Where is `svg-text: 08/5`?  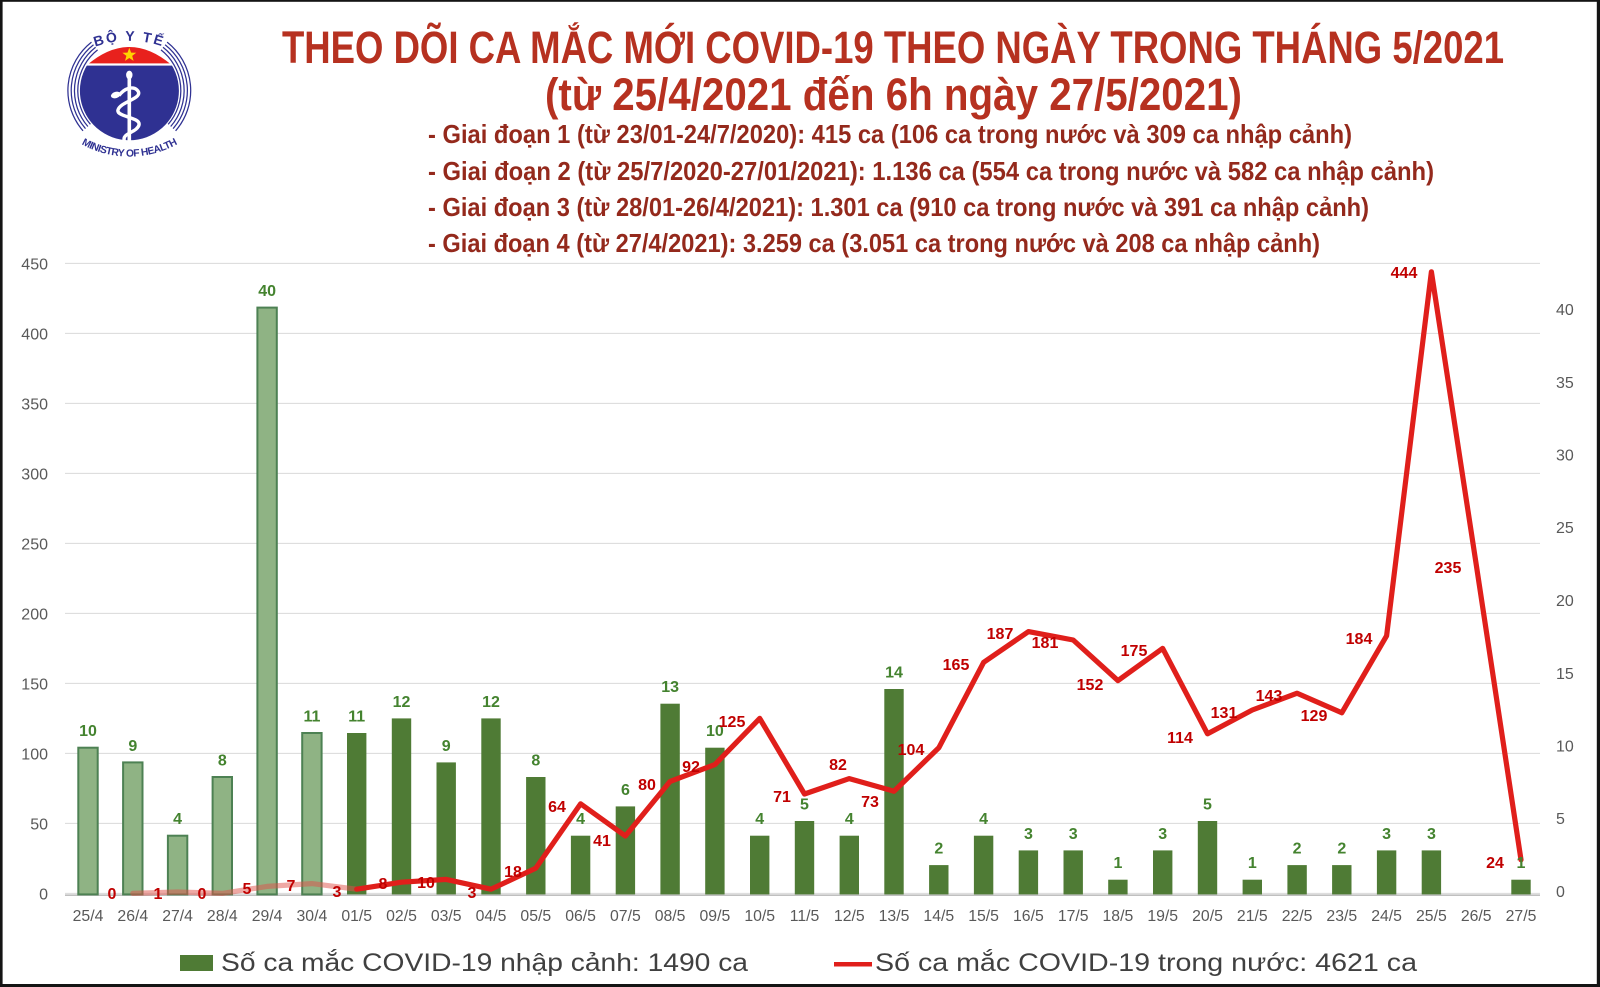
svg-text: 08/5 is located at coordinates (670, 916).